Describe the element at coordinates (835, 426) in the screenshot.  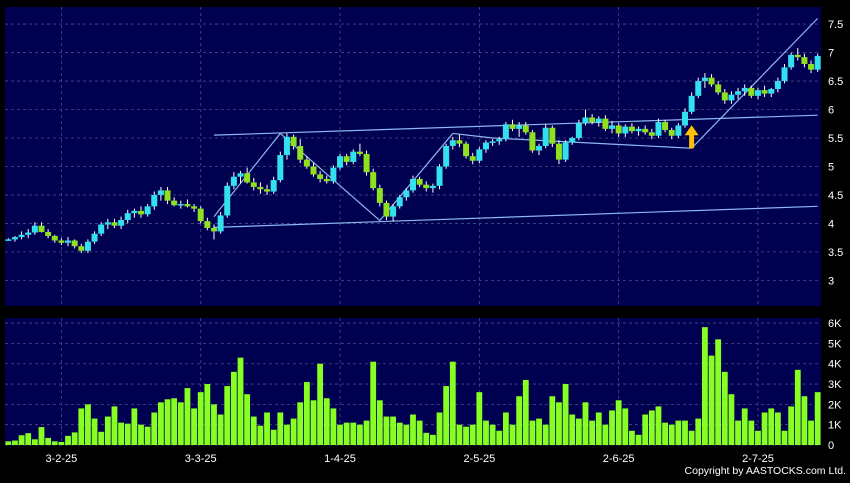
I see `volume-tick-label: 1K` at that location.